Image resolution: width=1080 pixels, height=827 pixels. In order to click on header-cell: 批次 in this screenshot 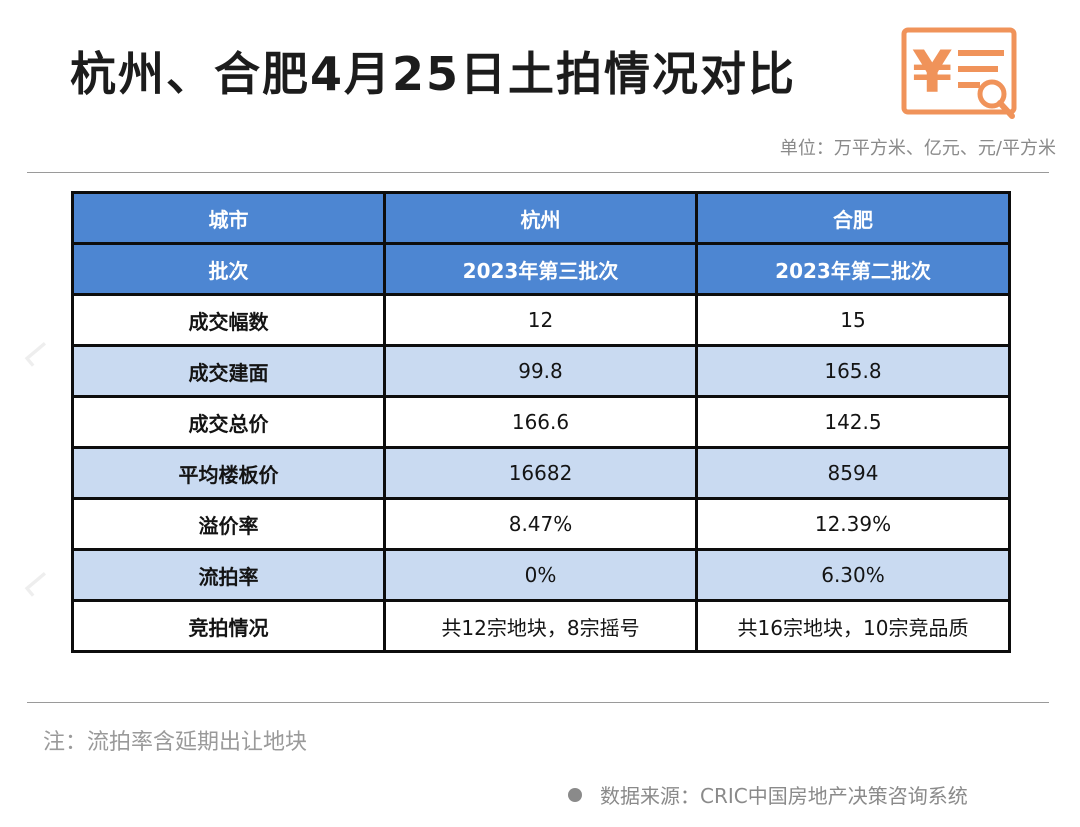, I will do `click(228, 269)`.